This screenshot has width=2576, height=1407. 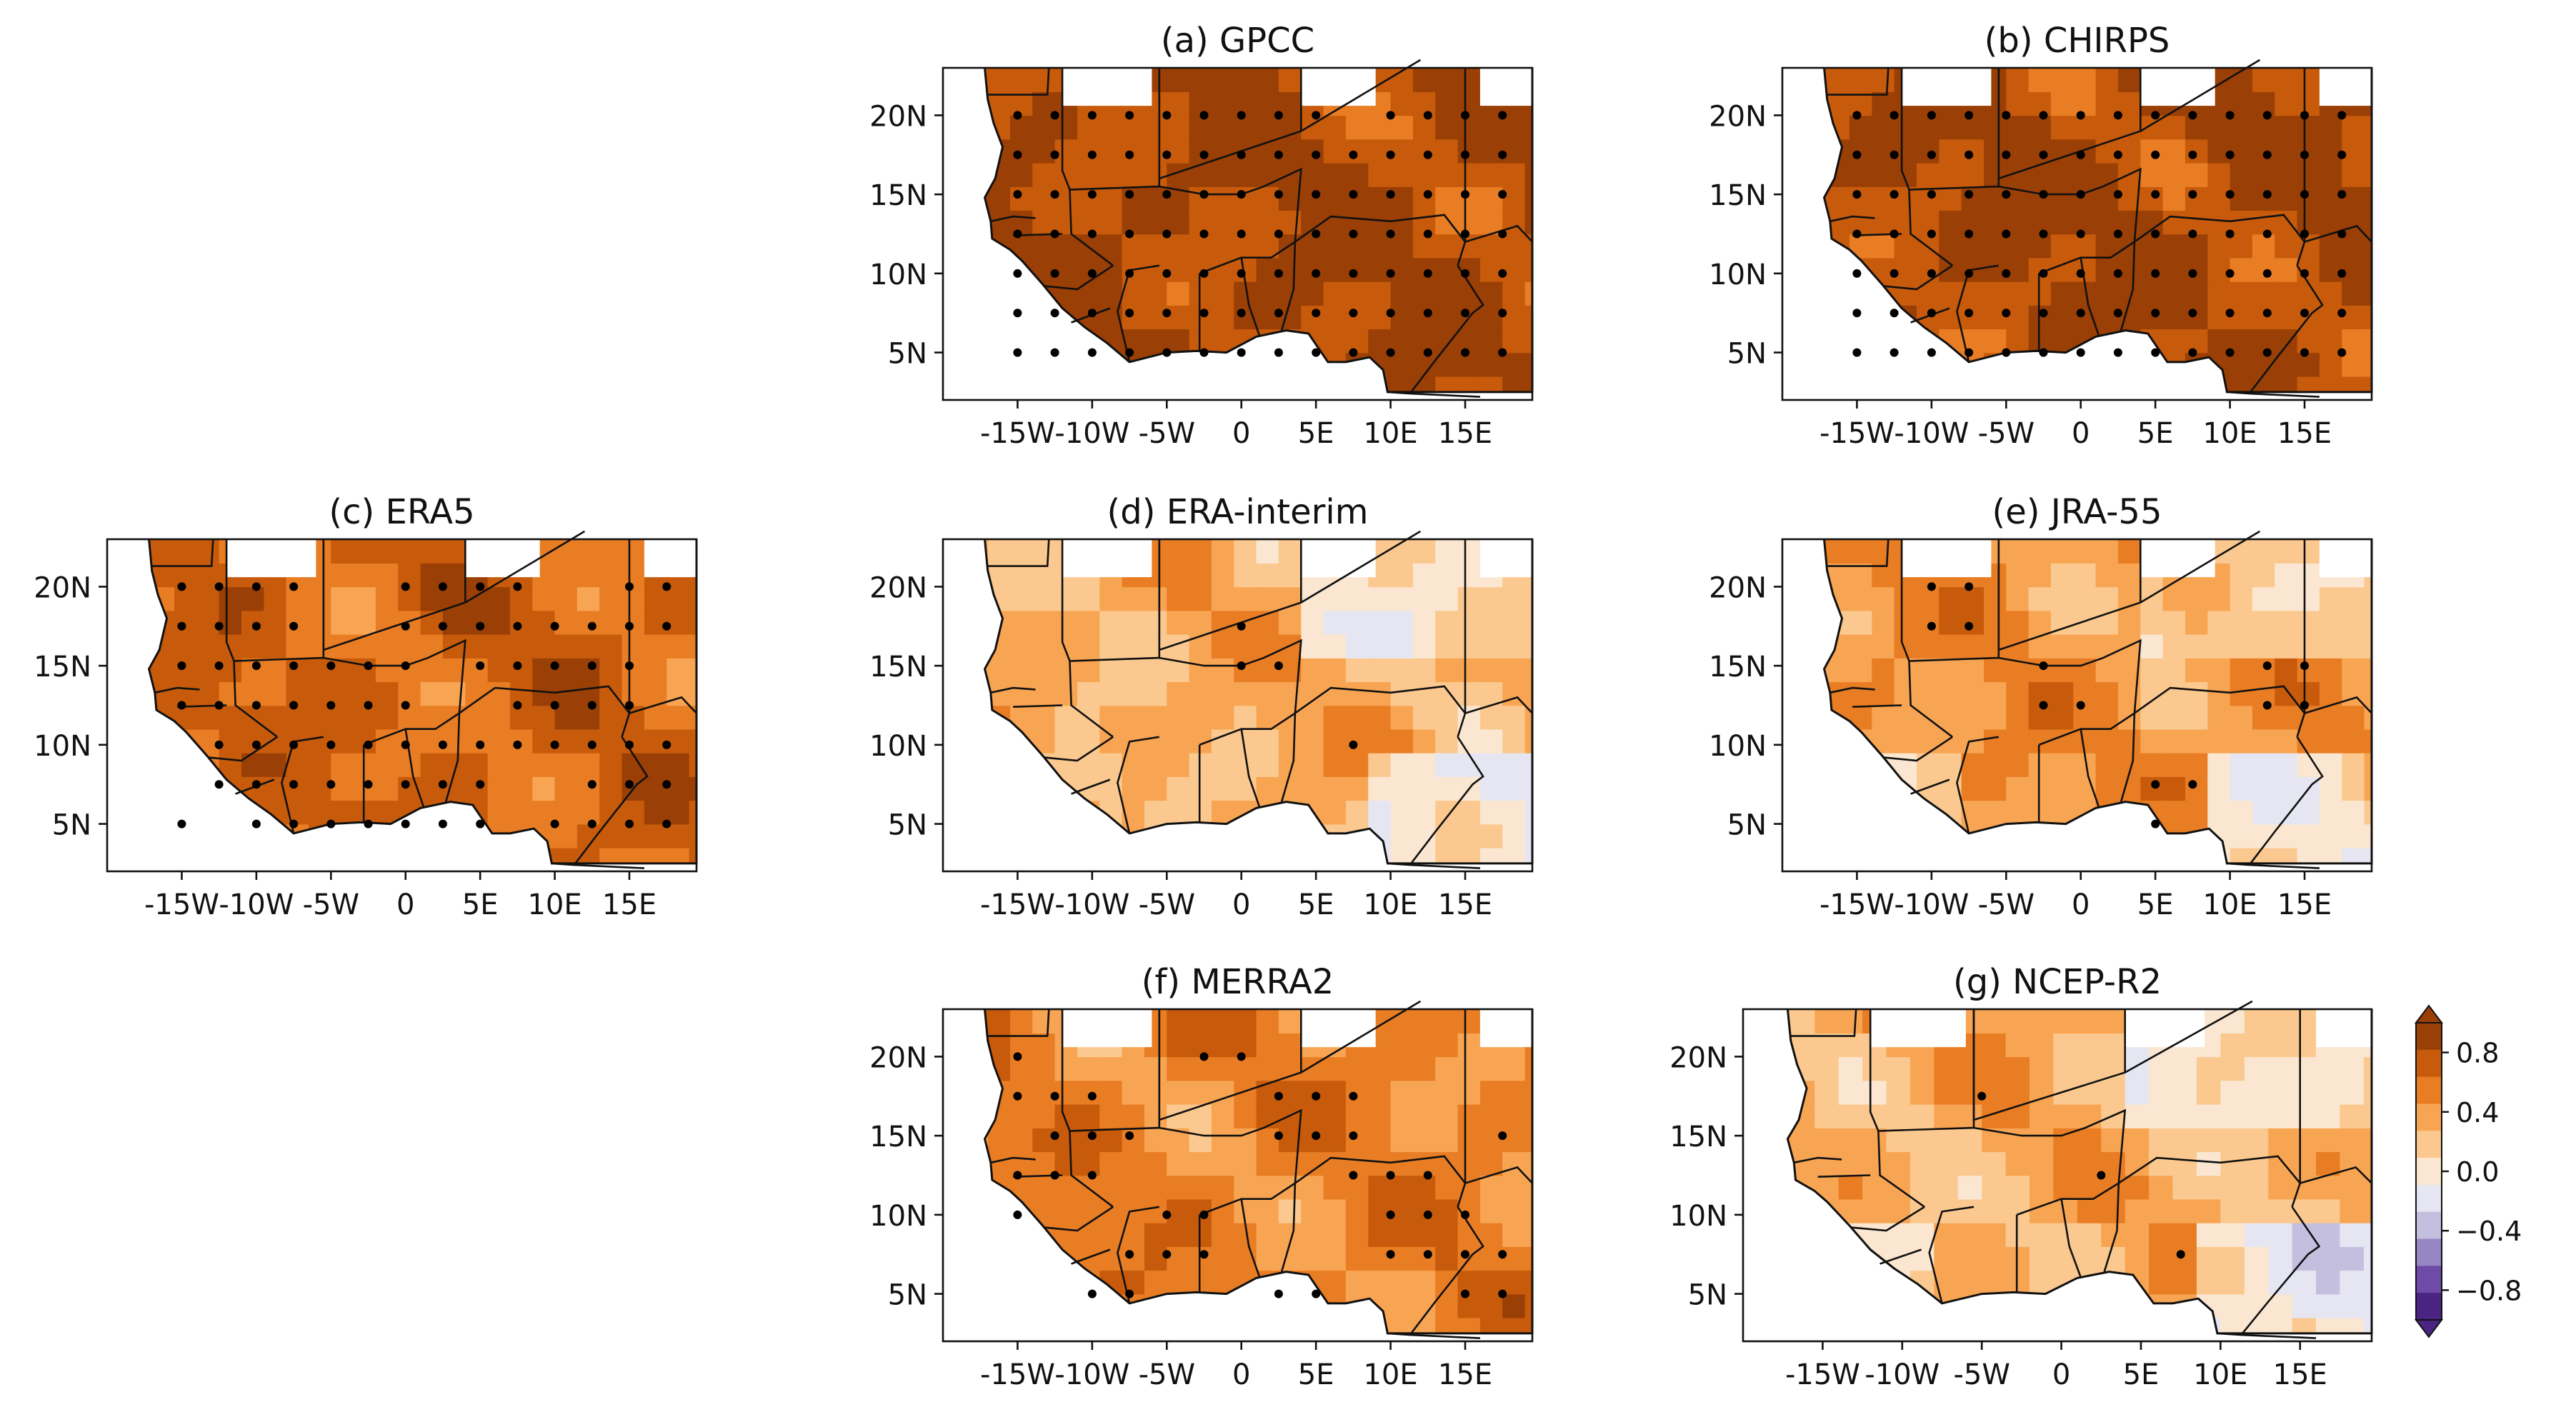 What do you see at coordinates (2429, 1307) in the screenshot?
I see `colorbar-segment` at bounding box center [2429, 1307].